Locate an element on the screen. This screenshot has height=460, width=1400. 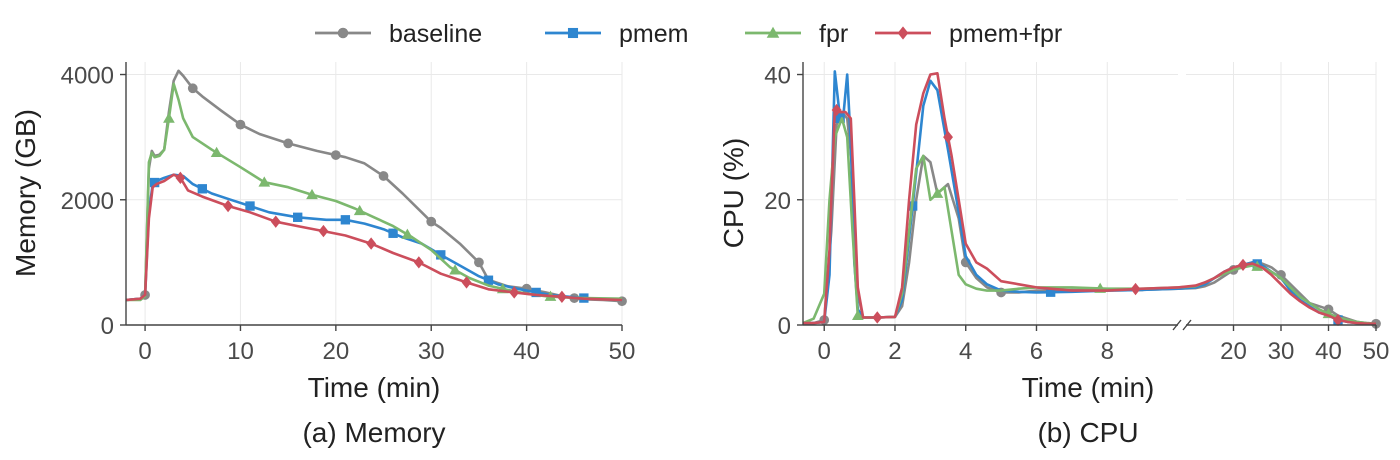
memory-y-tick-label: 4000 is located at coordinates (87, 76).